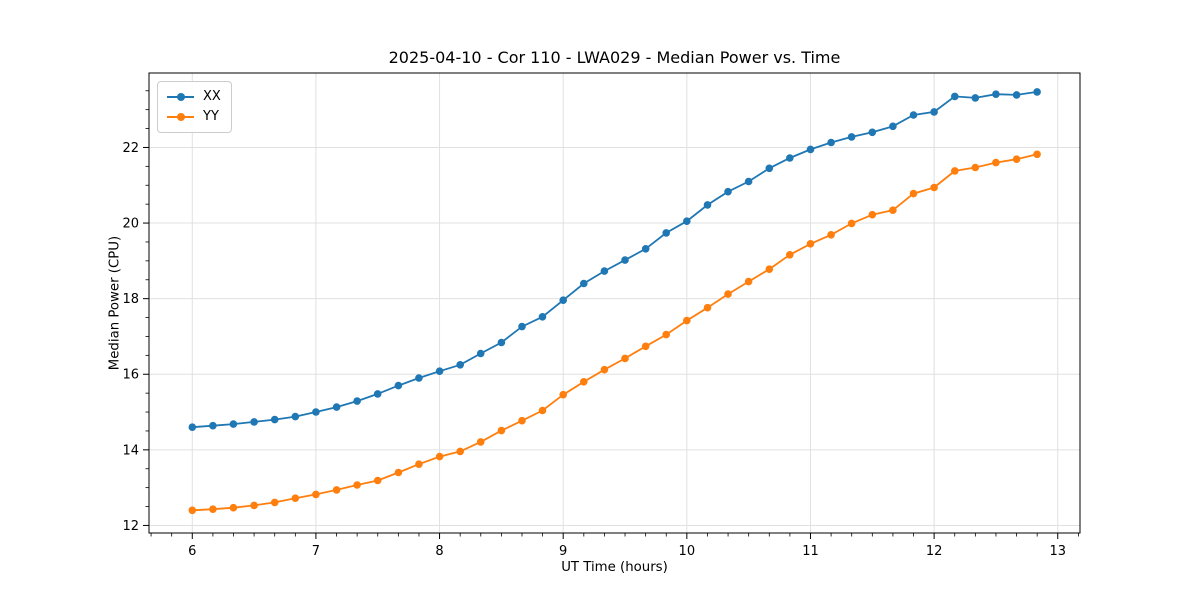 The width and height of the screenshot is (1200, 600). What do you see at coordinates (687, 551) in the screenshot?
I see `x-tick-label: 10` at bounding box center [687, 551].